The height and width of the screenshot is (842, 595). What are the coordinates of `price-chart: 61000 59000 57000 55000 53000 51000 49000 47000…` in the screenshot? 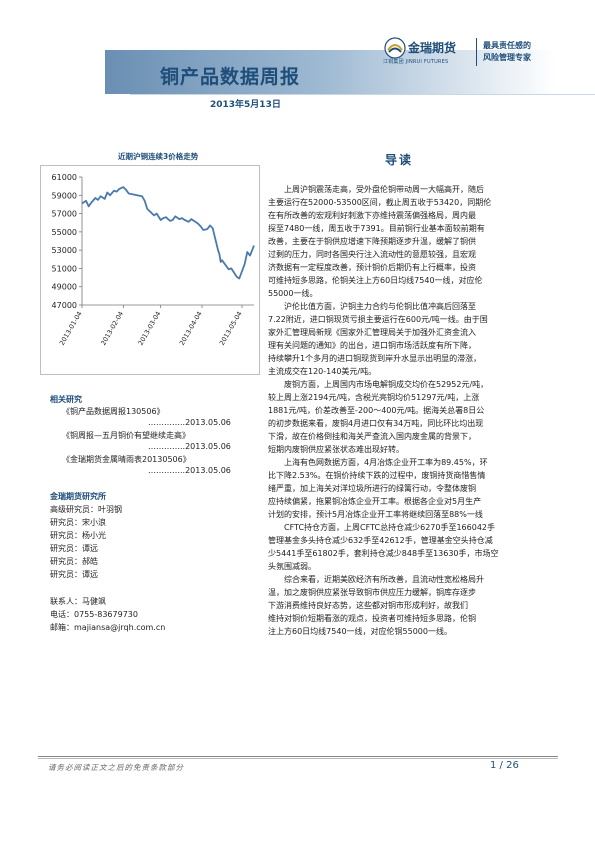 It's located at (150, 270).